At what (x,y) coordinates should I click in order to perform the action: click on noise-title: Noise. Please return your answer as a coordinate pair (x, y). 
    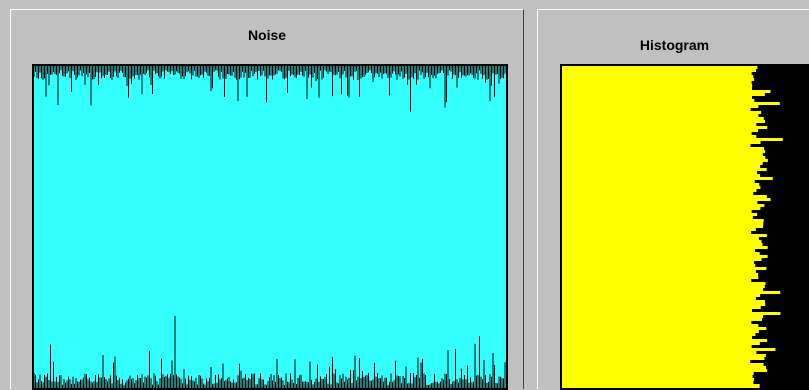
    Looking at the image, I should click on (267, 35).